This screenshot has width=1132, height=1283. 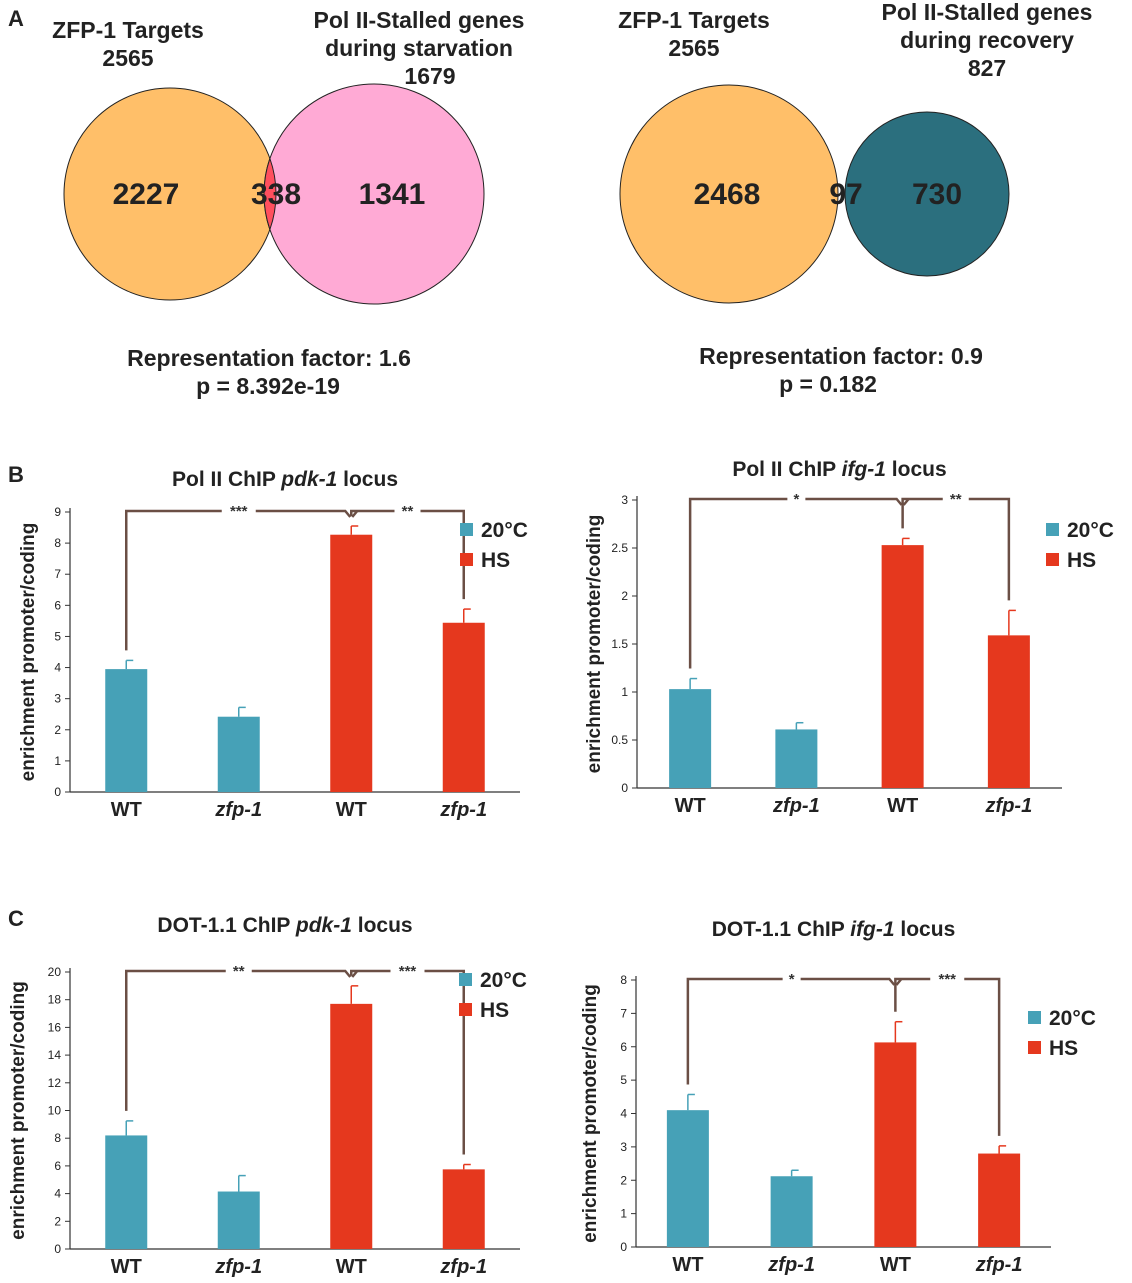 What do you see at coordinates (57, 636) in the screenshot?
I see `y-tick-label: 5` at bounding box center [57, 636].